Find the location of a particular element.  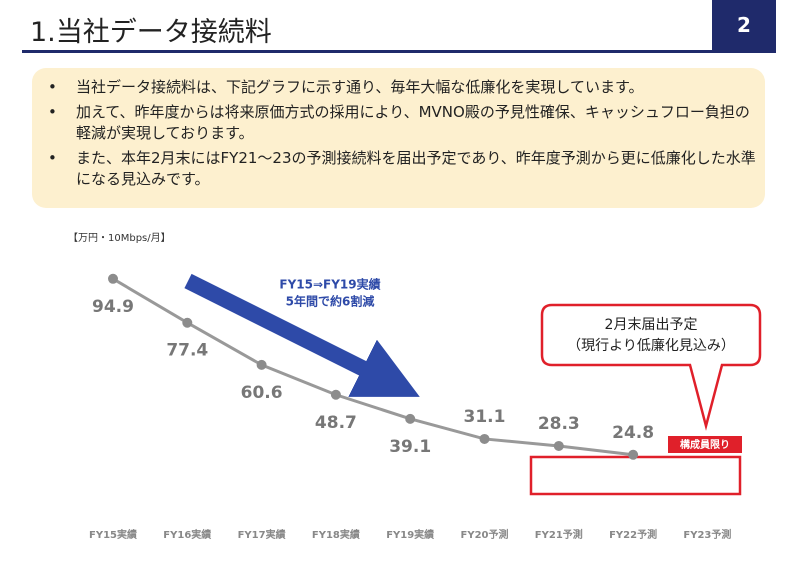

placeholder-box is located at coordinates (635, 475).